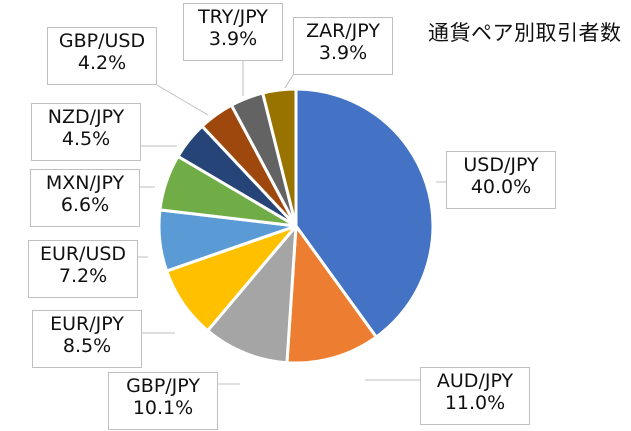 The image size is (631, 431). I want to click on data-label-category: GBP/JPY, so click(163, 386).